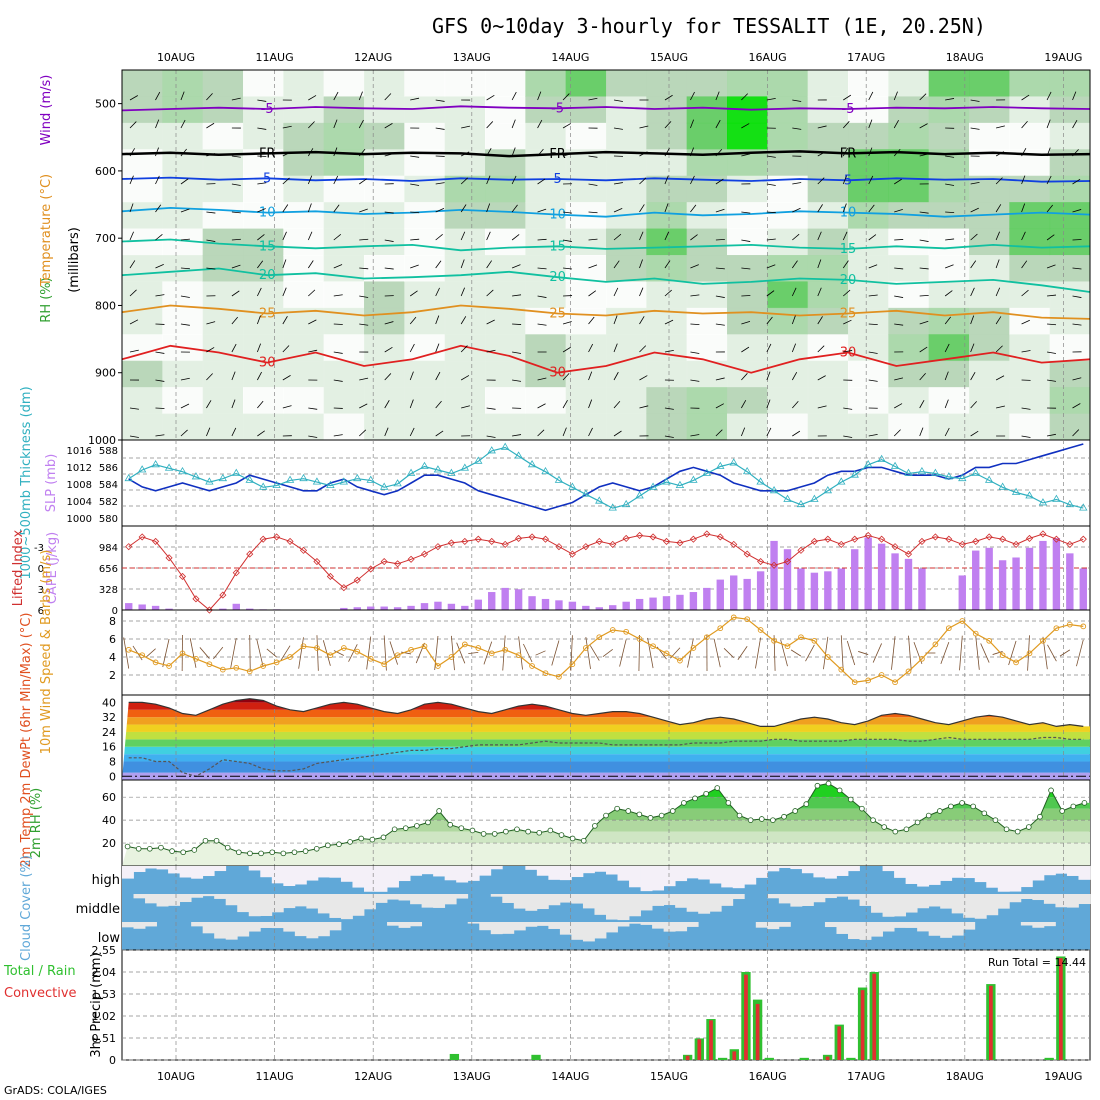 The height and width of the screenshot is (1100, 1100). Describe the element at coordinates (267, 246) in the screenshot. I see `contour-label-15-0: 15` at that location.